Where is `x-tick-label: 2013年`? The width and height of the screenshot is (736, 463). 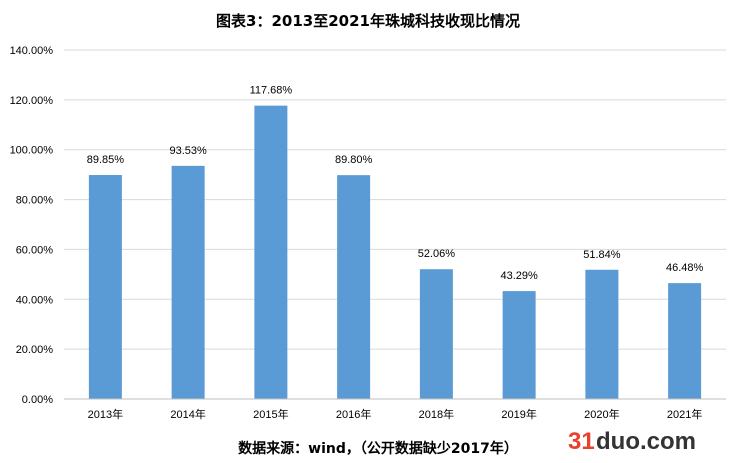
x-tick-label: 2013年 is located at coordinates (105, 414).